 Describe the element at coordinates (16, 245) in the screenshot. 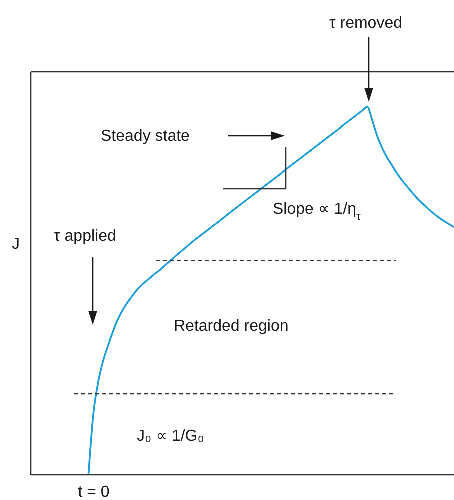

I see `y-axis-title: J` at that location.